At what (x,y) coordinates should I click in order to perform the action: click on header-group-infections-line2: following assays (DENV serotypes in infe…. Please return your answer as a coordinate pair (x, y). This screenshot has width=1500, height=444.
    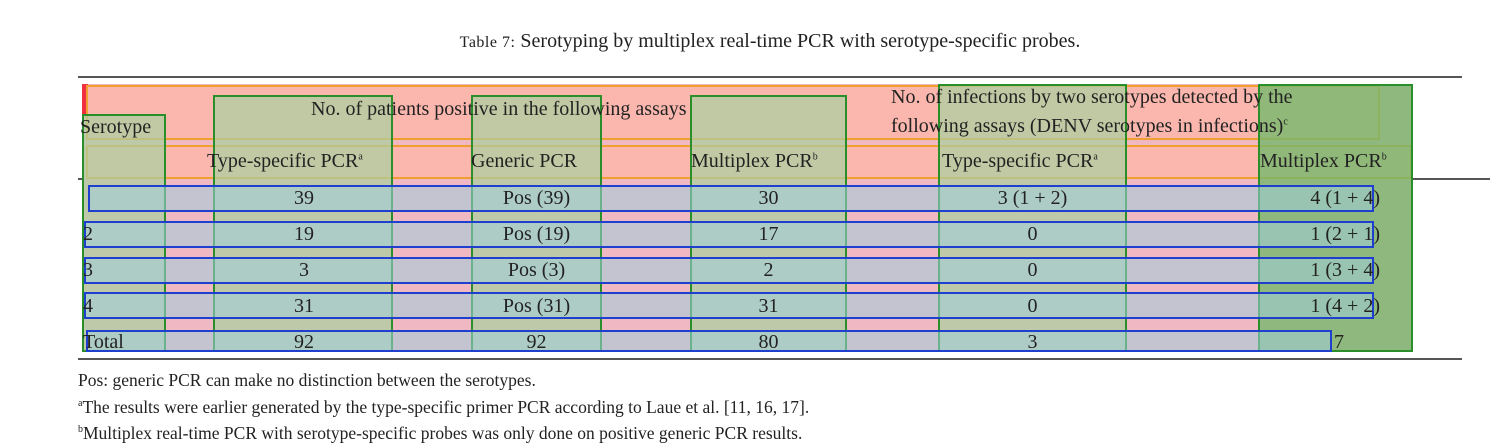
    Looking at the image, I should click on (1089, 126).